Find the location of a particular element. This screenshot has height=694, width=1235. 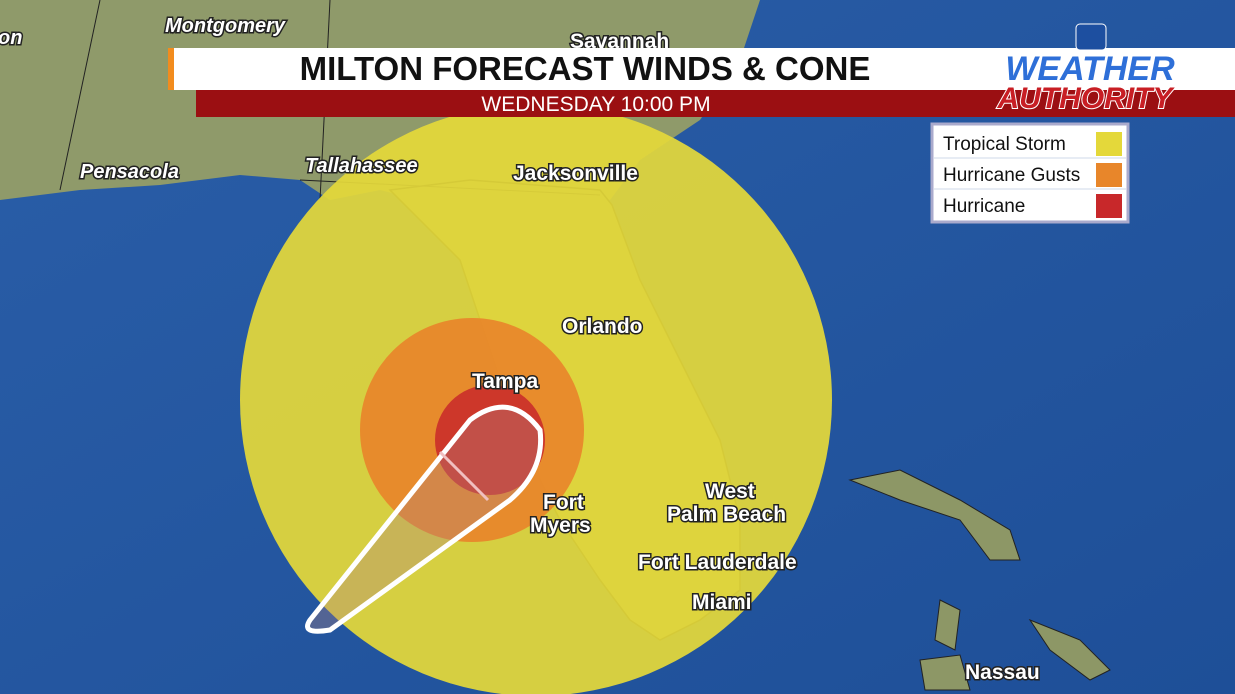

title: MILTON FORECAST WINDS & CONE is located at coordinates (585, 68).